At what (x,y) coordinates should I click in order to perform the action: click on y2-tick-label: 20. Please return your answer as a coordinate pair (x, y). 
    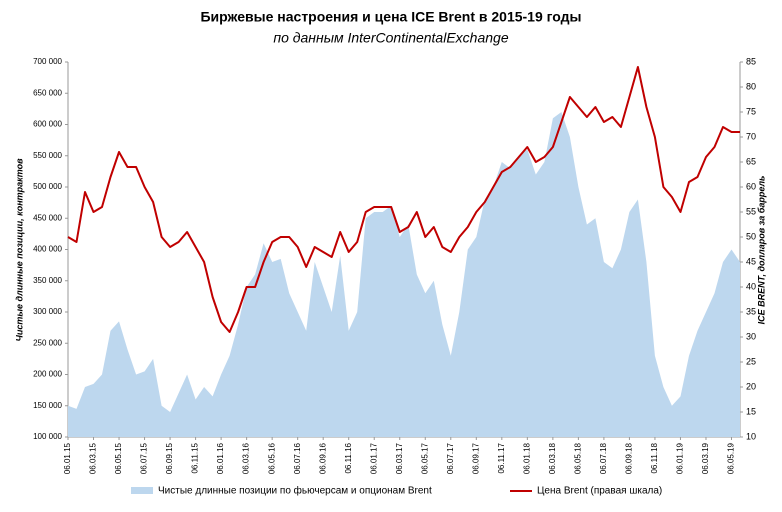
    Looking at the image, I should click on (751, 386).